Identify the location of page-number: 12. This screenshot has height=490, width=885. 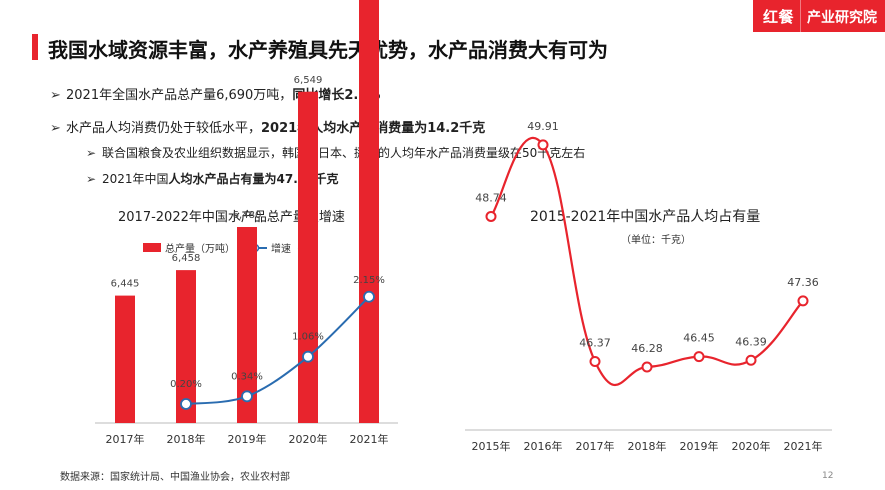
(828, 476).